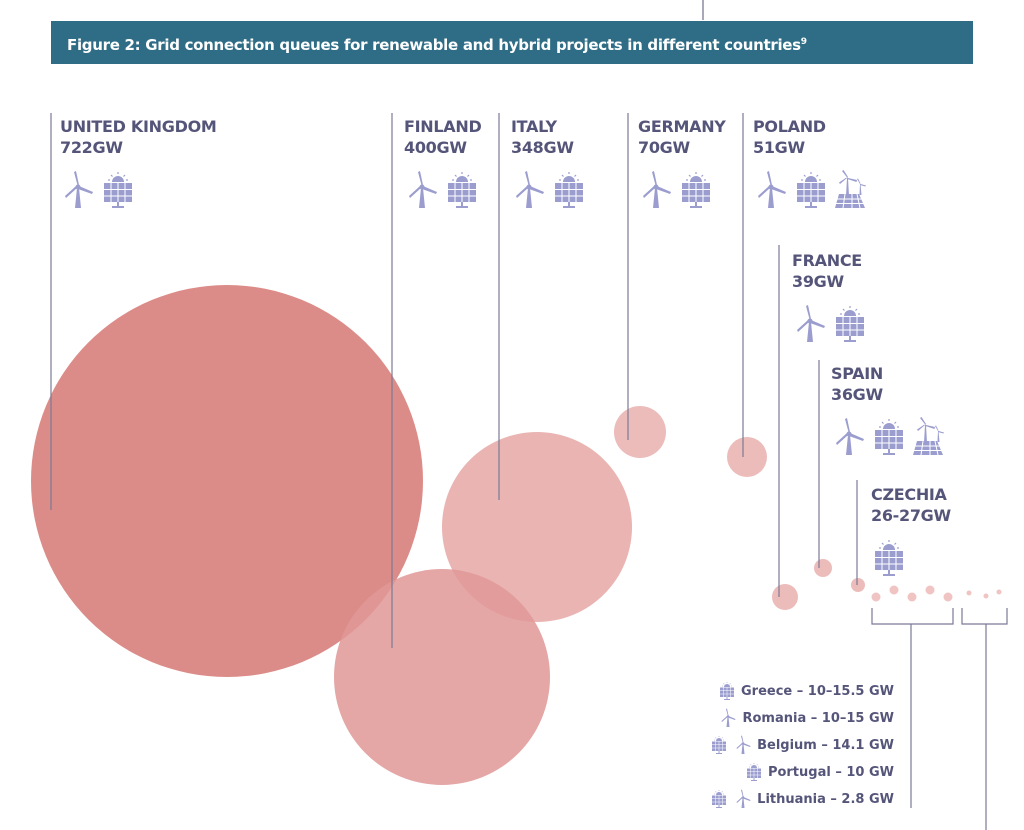 The image size is (1024, 830). Describe the element at coordinates (857, 384) in the screenshot. I see `country-label-spain: SPAIN 36GW` at that location.